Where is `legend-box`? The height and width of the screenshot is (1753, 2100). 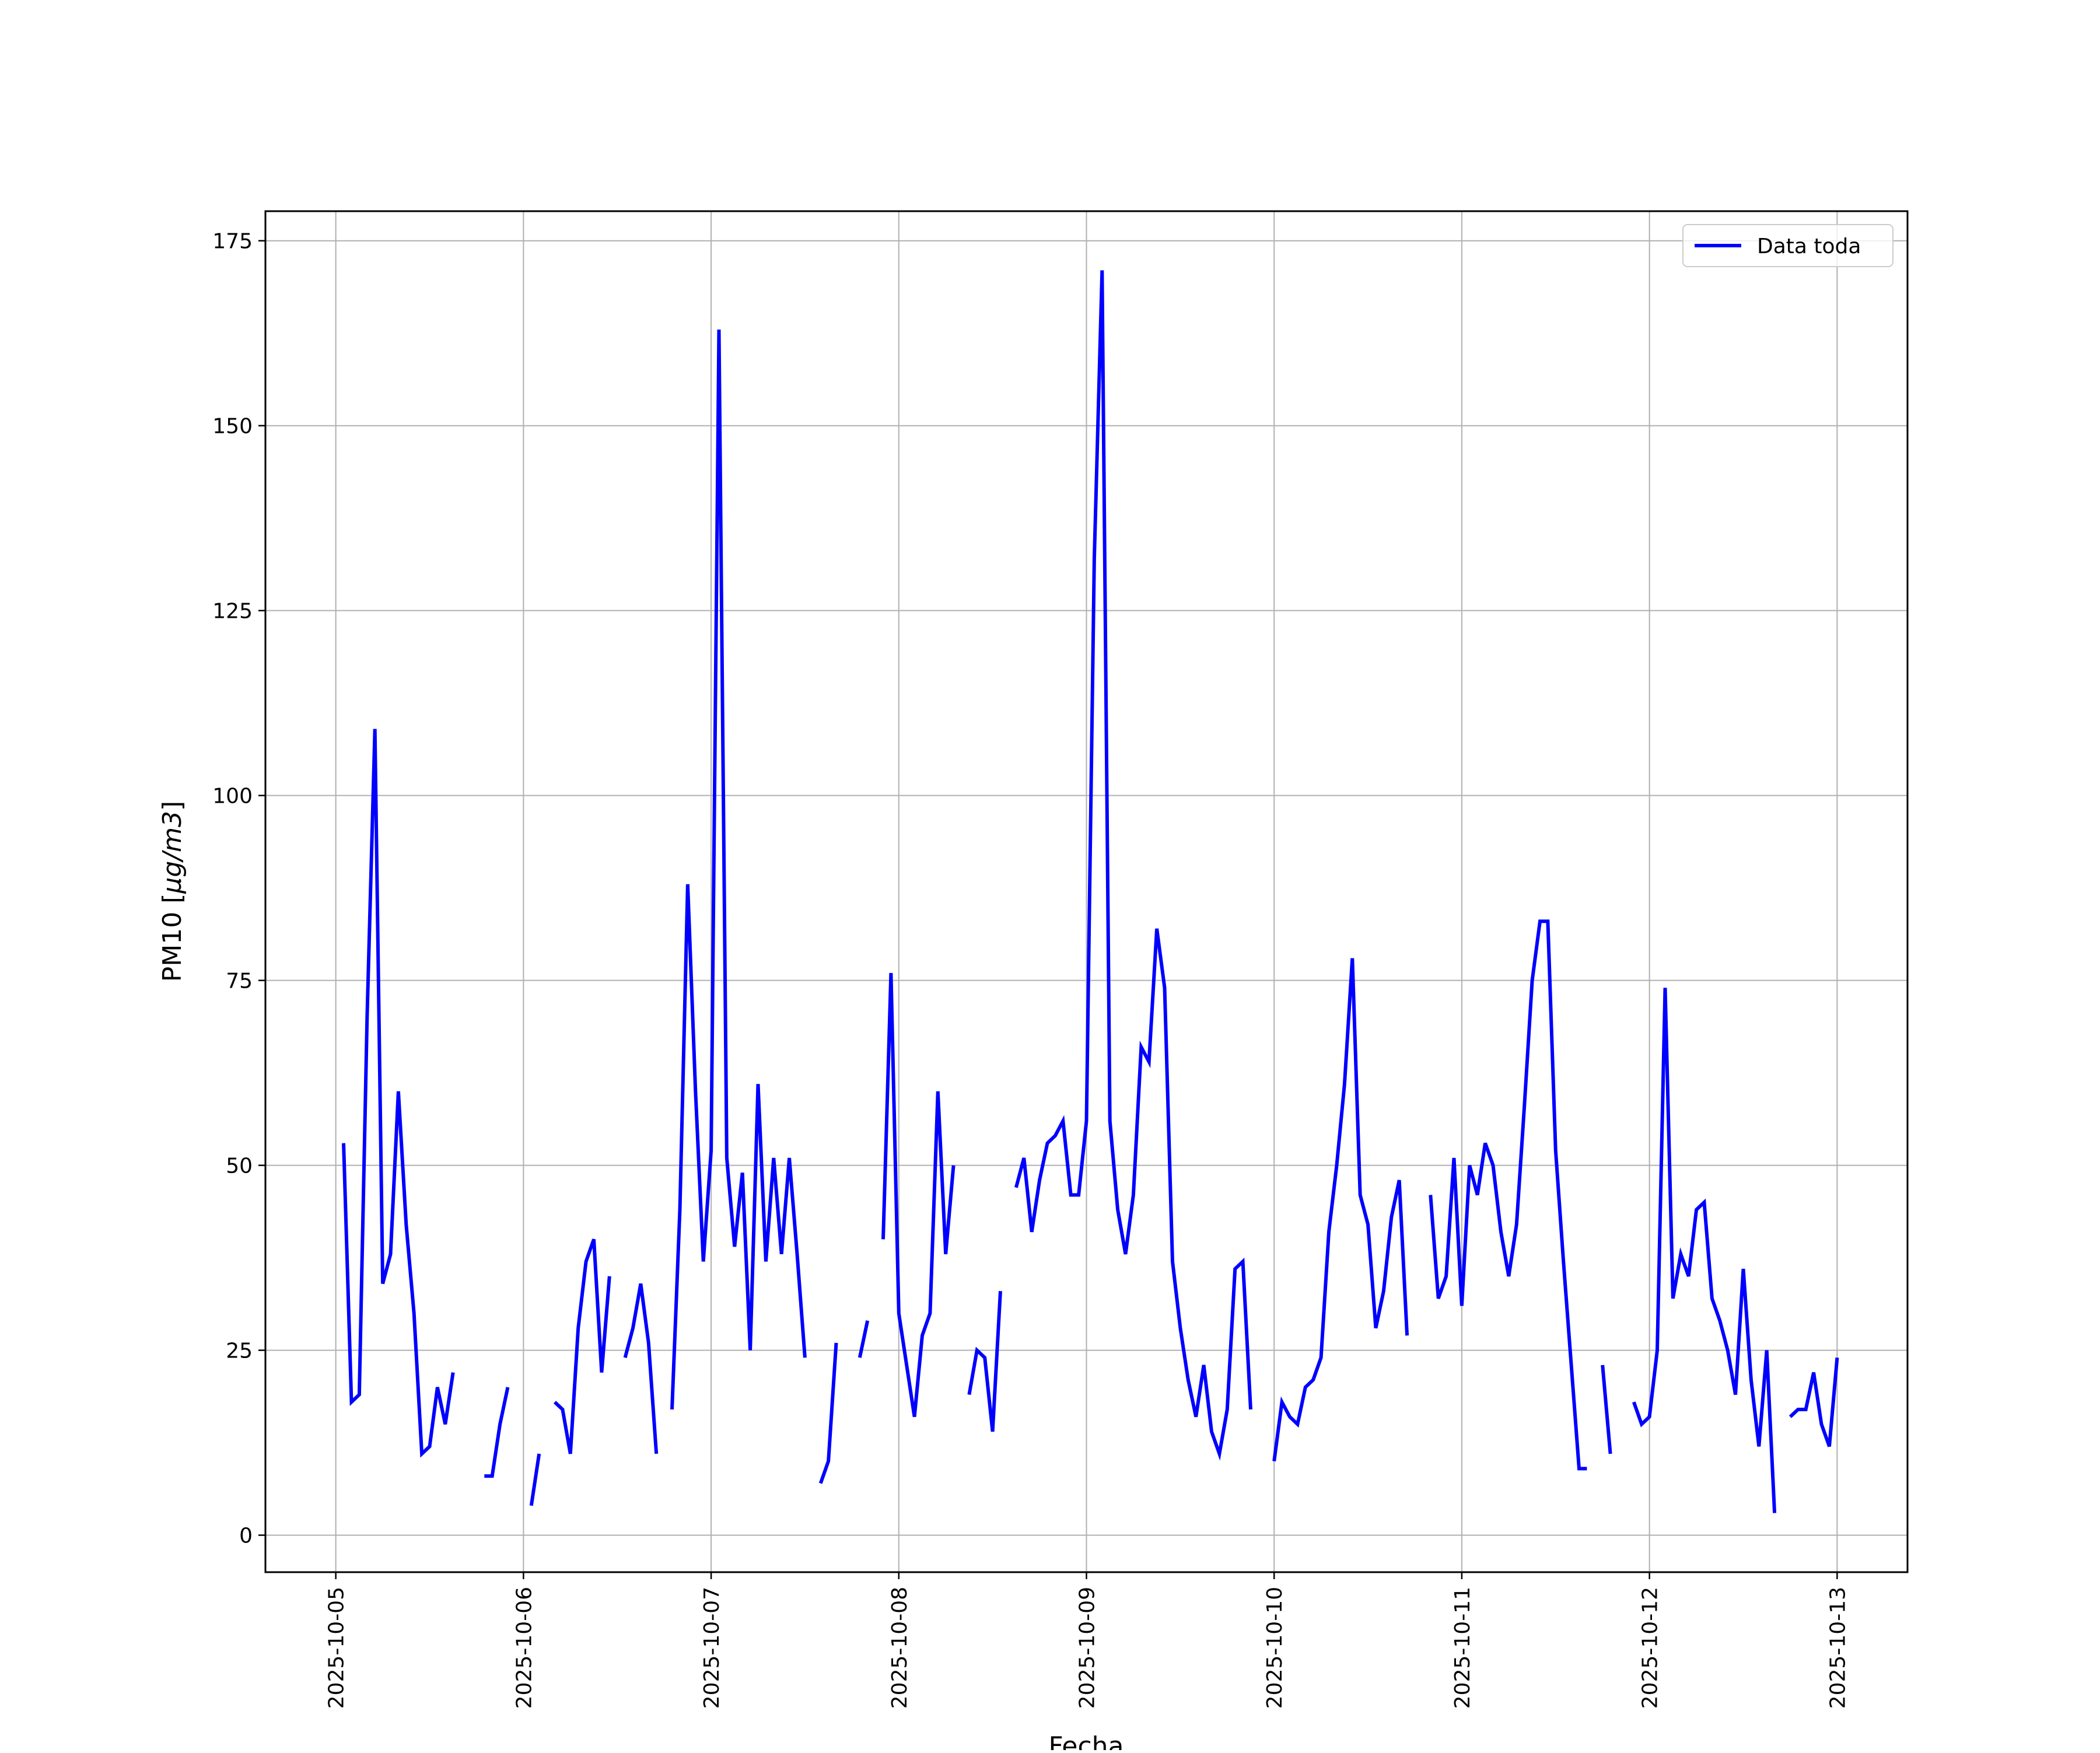
legend-box is located at coordinates (1788, 245).